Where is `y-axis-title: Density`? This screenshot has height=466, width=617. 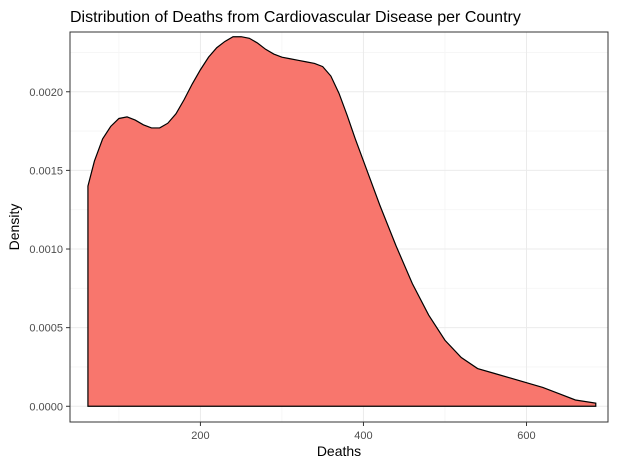 y-axis-title: Density is located at coordinates (14, 227).